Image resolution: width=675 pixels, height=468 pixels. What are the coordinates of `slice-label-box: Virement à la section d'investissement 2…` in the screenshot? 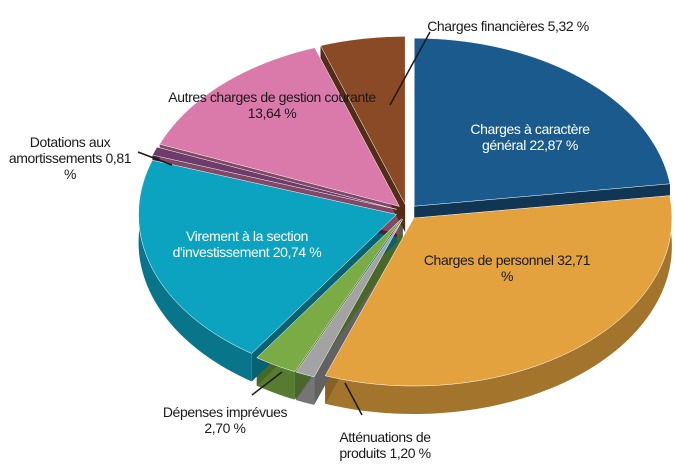 It's located at (247, 244).